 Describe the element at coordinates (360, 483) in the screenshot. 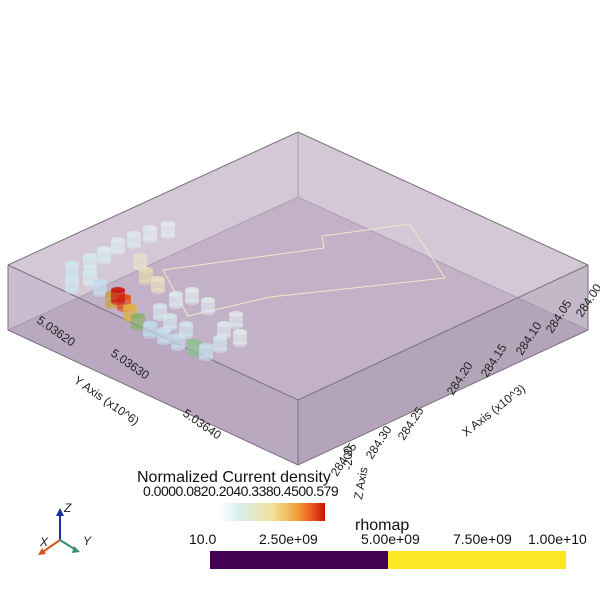

I see `z-axis-title: Z Axis` at that location.